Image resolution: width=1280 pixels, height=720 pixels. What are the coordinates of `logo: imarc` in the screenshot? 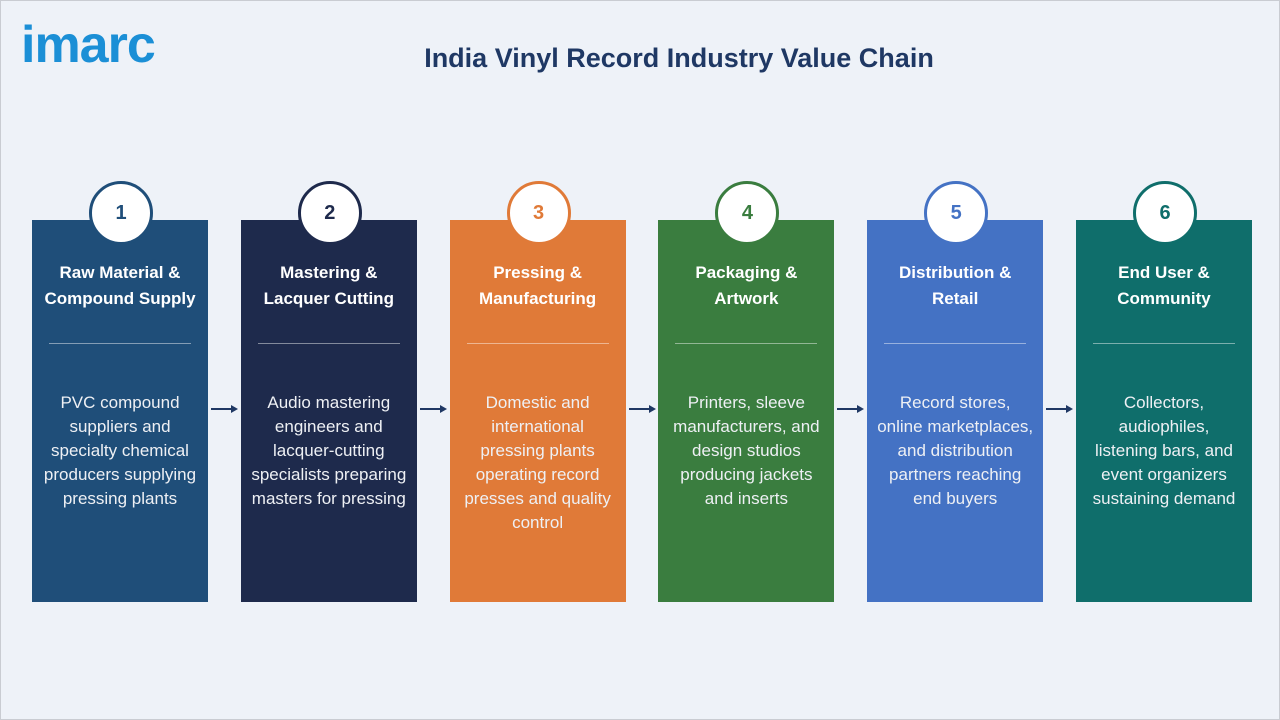 It's located at (88, 45).